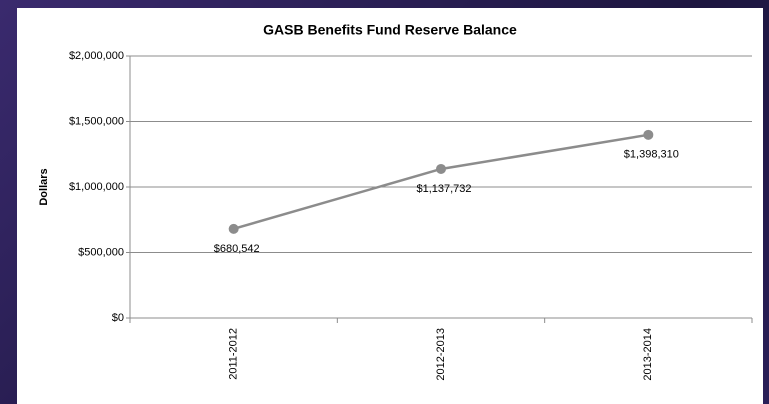  What do you see at coordinates (118, 318) in the screenshot?
I see `y-tick-label: $0` at bounding box center [118, 318].